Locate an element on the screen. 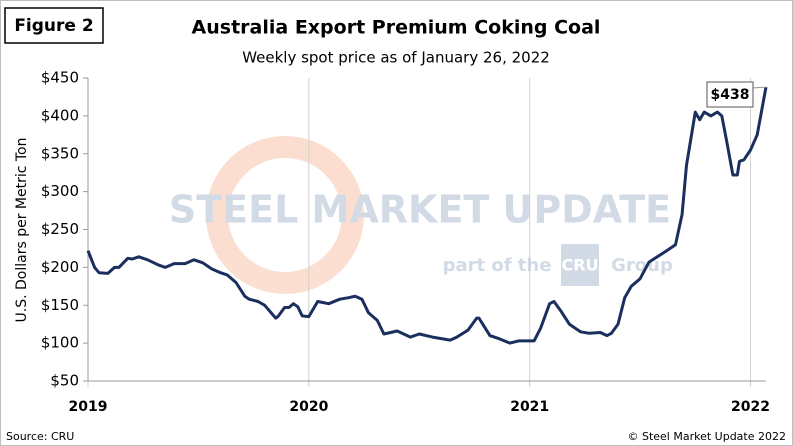 This screenshot has width=793, height=446. watermark-box is located at coordinates (580, 265).